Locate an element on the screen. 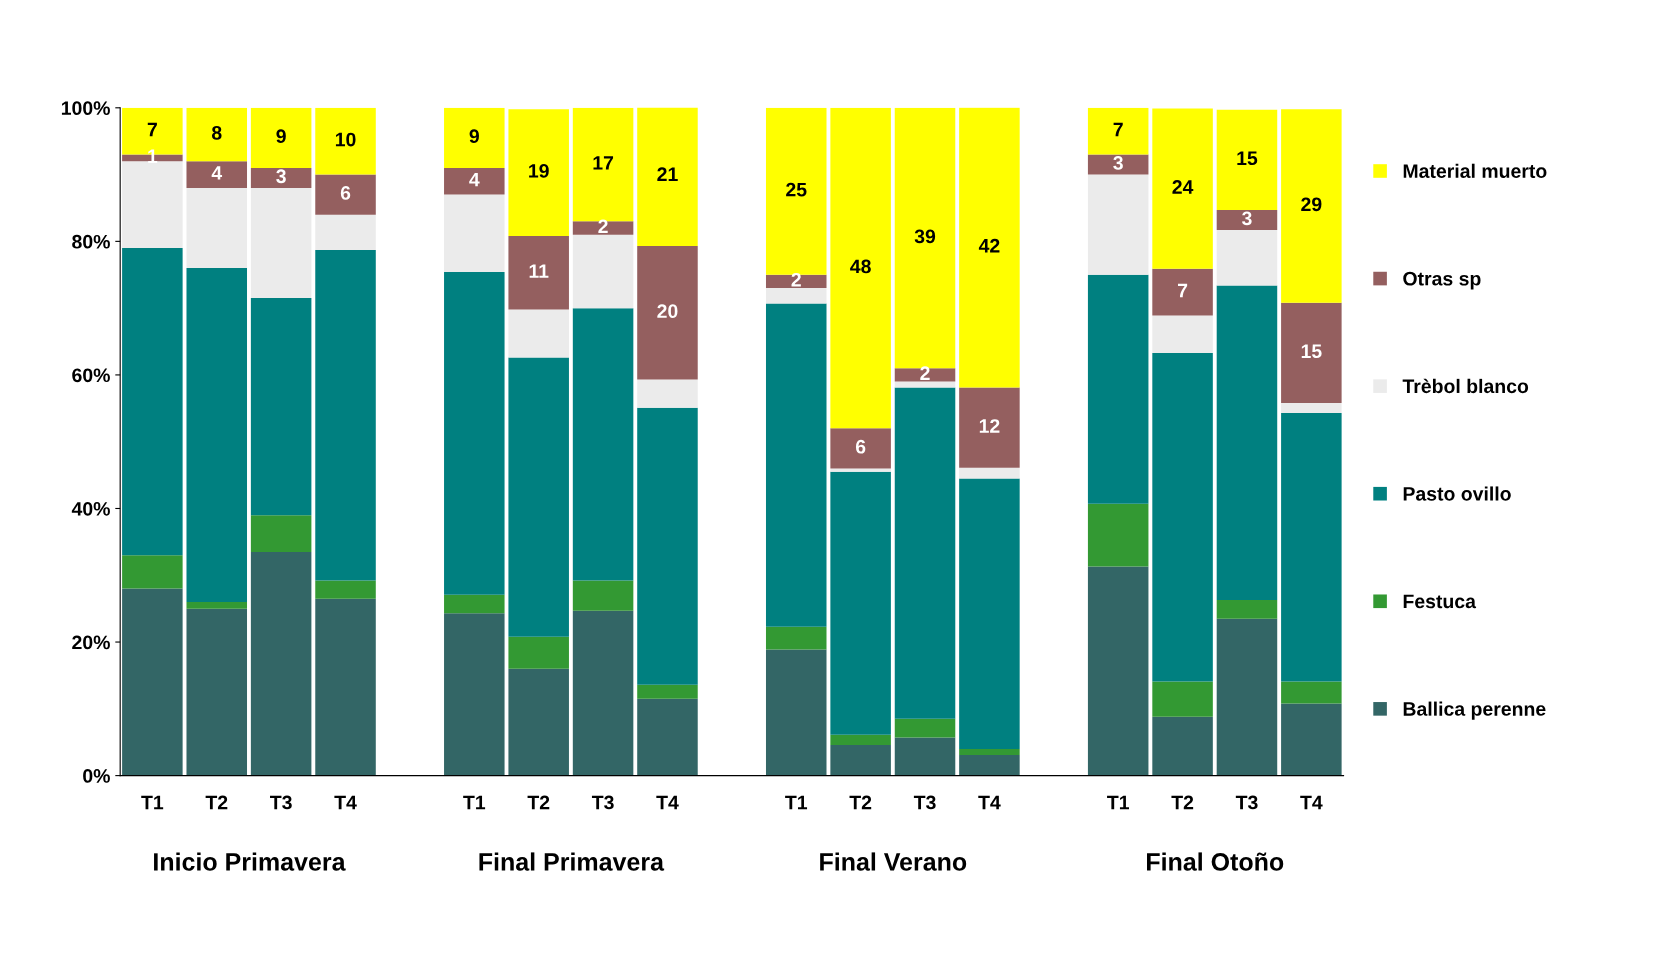 This screenshot has width=1669, height=954. y-tick-label: 20% is located at coordinates (91, 642).